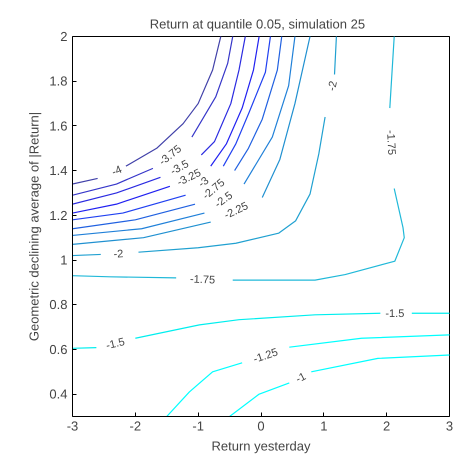  Describe the element at coordinates (258, 24) in the screenshot. I see `chart-title: Return at quantile 0.05, simulation 25` at that location.